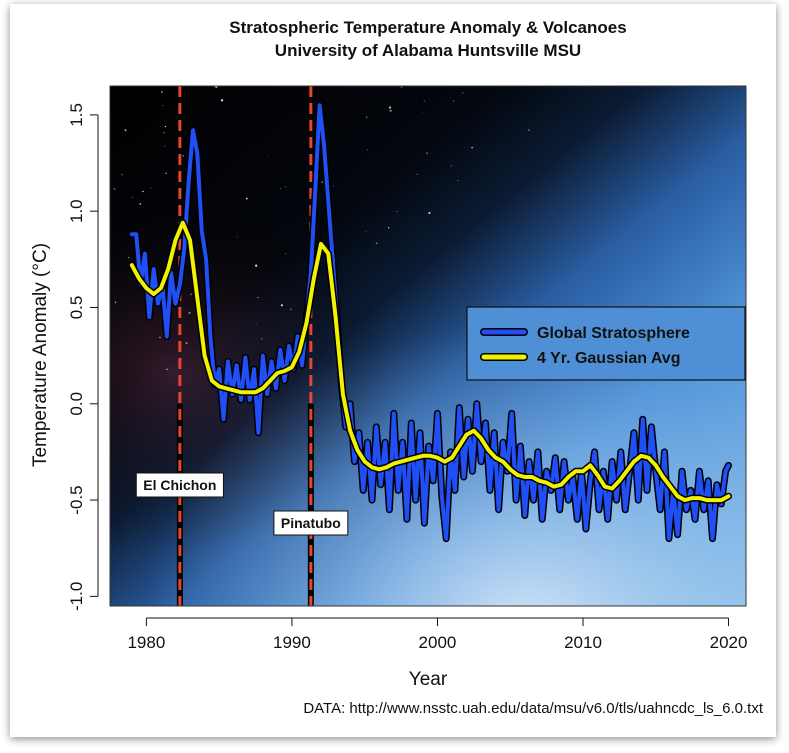 This screenshot has width=789, height=753. Describe the element at coordinates (428, 679) in the screenshot. I see `x-axis-label: Year` at that location.